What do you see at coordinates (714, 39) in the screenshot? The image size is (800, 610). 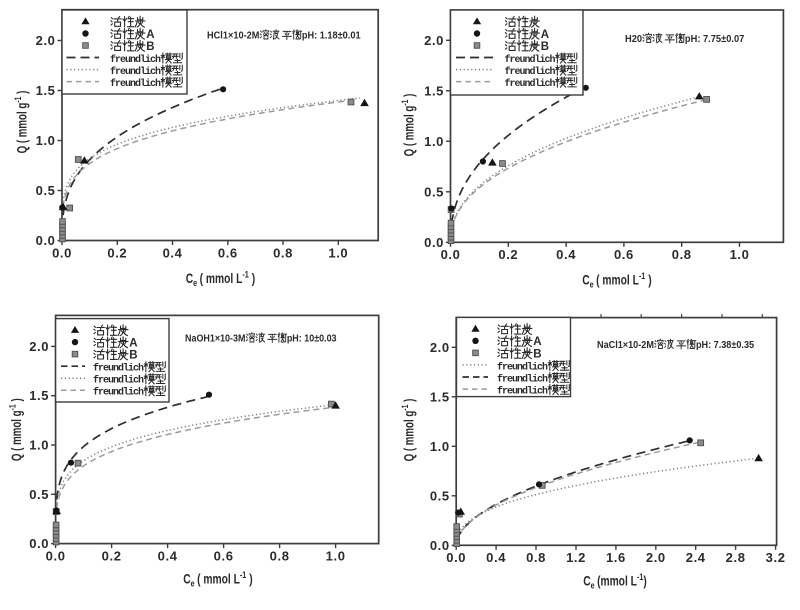 I see `svg-text: pH: 7.75±0.07` at bounding box center [714, 39].